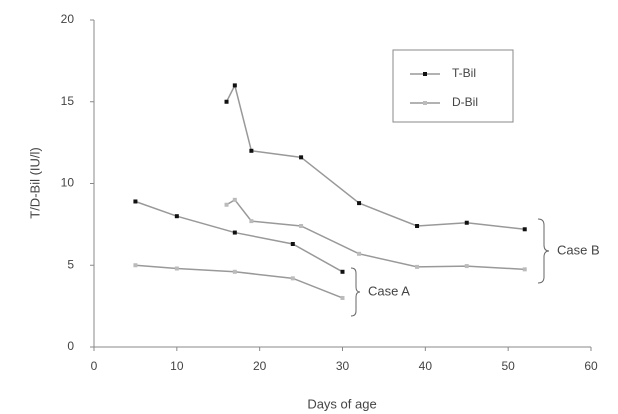 The height and width of the screenshot is (414, 618). Describe the element at coordinates (508, 366) in the screenshot. I see `x-tick-label: 50` at that location.